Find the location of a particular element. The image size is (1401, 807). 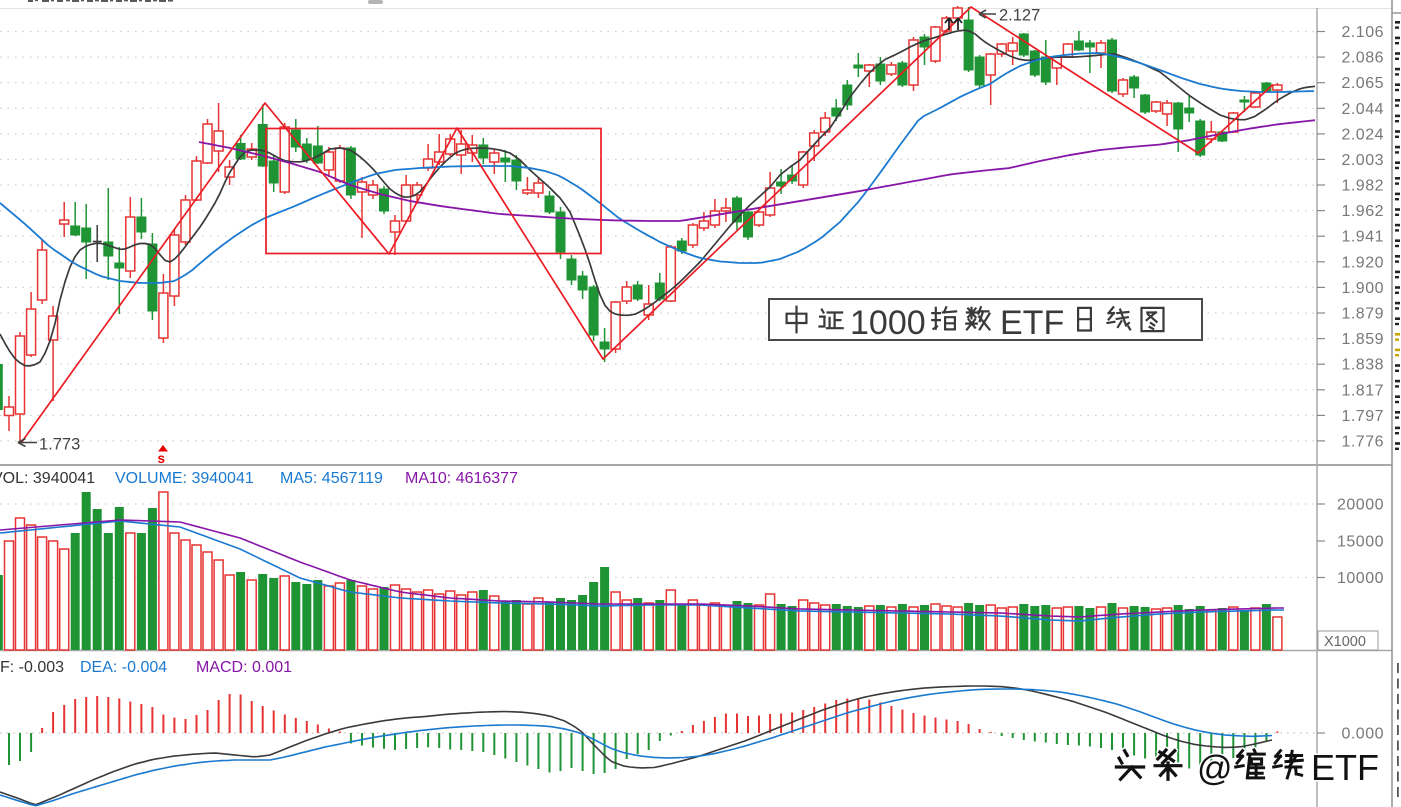

svg-text: 10000 is located at coordinates (1360, 578).